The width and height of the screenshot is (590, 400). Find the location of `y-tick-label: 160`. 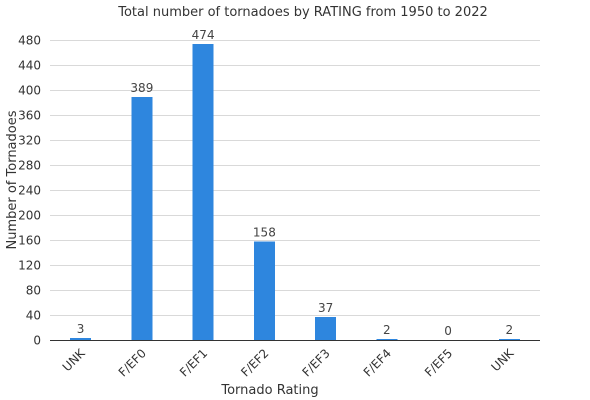

y-tick-label: 160 is located at coordinates (29, 241).